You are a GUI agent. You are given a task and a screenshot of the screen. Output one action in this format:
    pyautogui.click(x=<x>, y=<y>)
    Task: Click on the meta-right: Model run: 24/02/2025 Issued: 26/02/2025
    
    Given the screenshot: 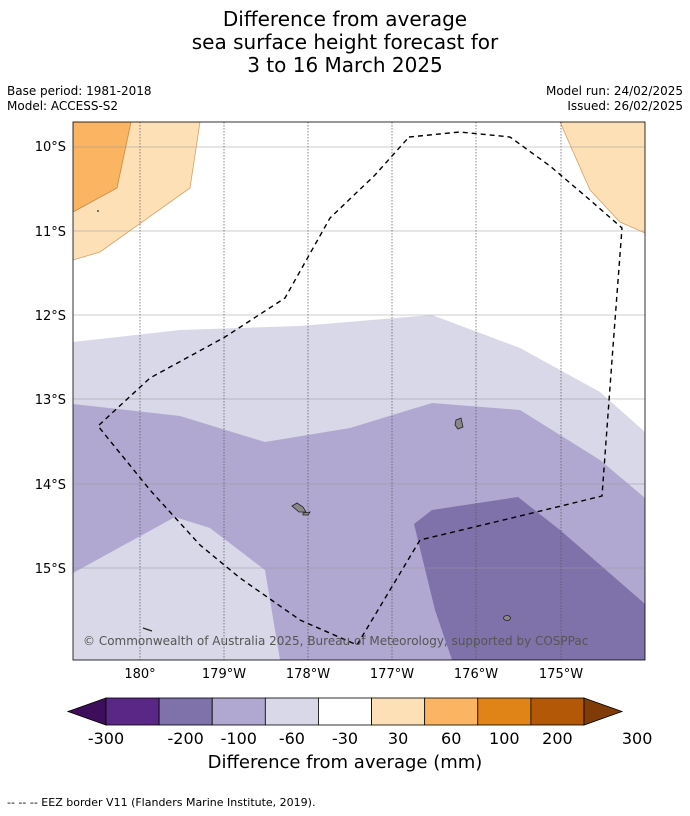 What is the action you would take?
    pyautogui.click(x=614, y=99)
    